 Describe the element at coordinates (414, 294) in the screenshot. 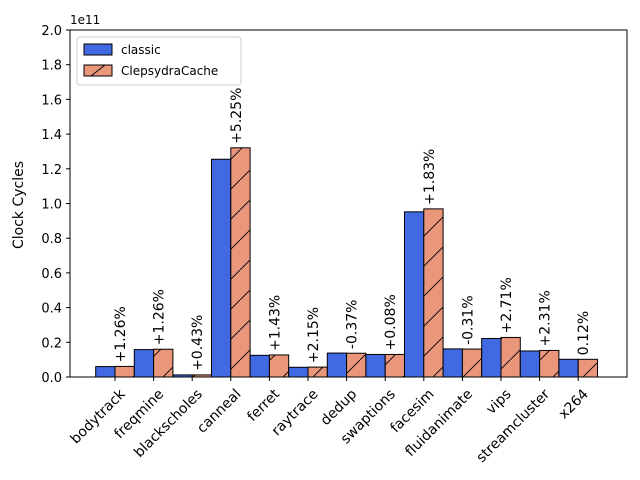

I see `bar-classic-facesim` at that location.